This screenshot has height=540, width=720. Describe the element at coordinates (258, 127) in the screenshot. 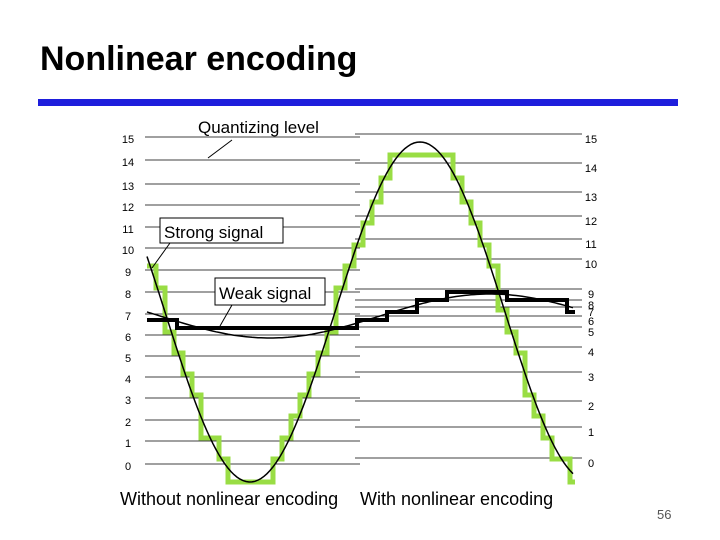

I see `quantizing-label: Quantizing level` at that location.